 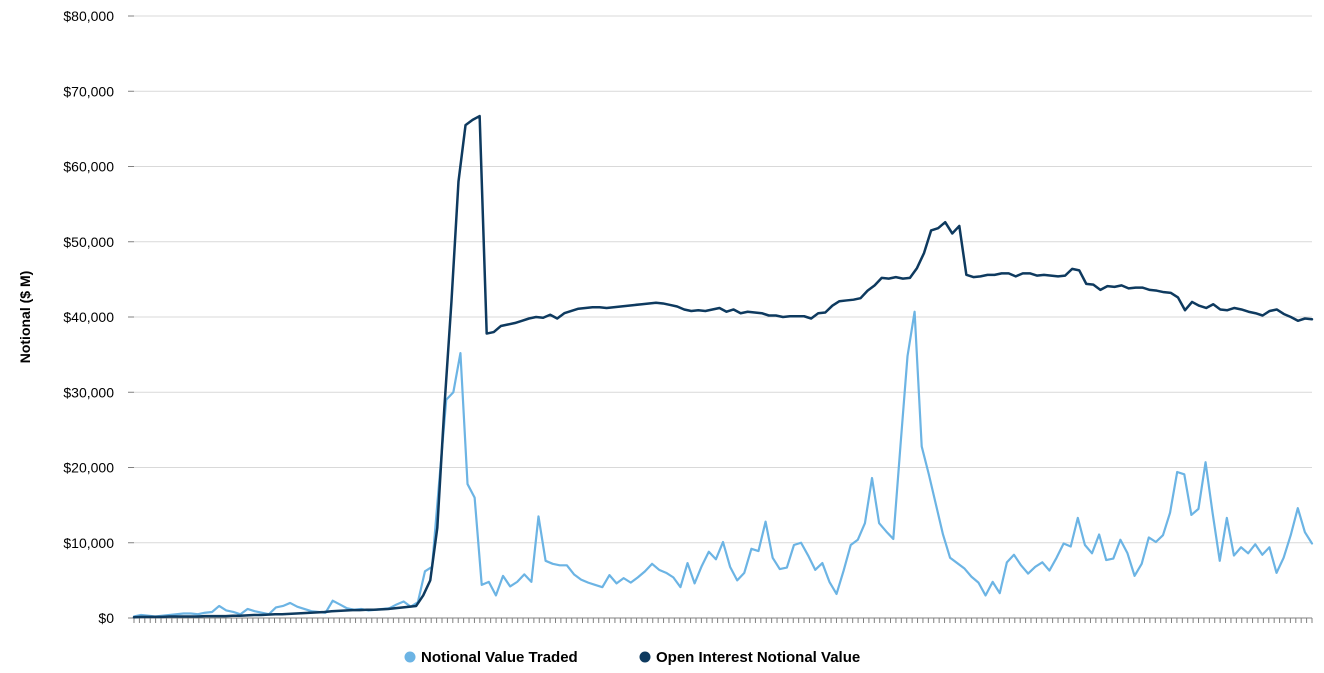 What do you see at coordinates (499, 657) in the screenshot?
I see `legend-label: Notional Value Traded` at bounding box center [499, 657].